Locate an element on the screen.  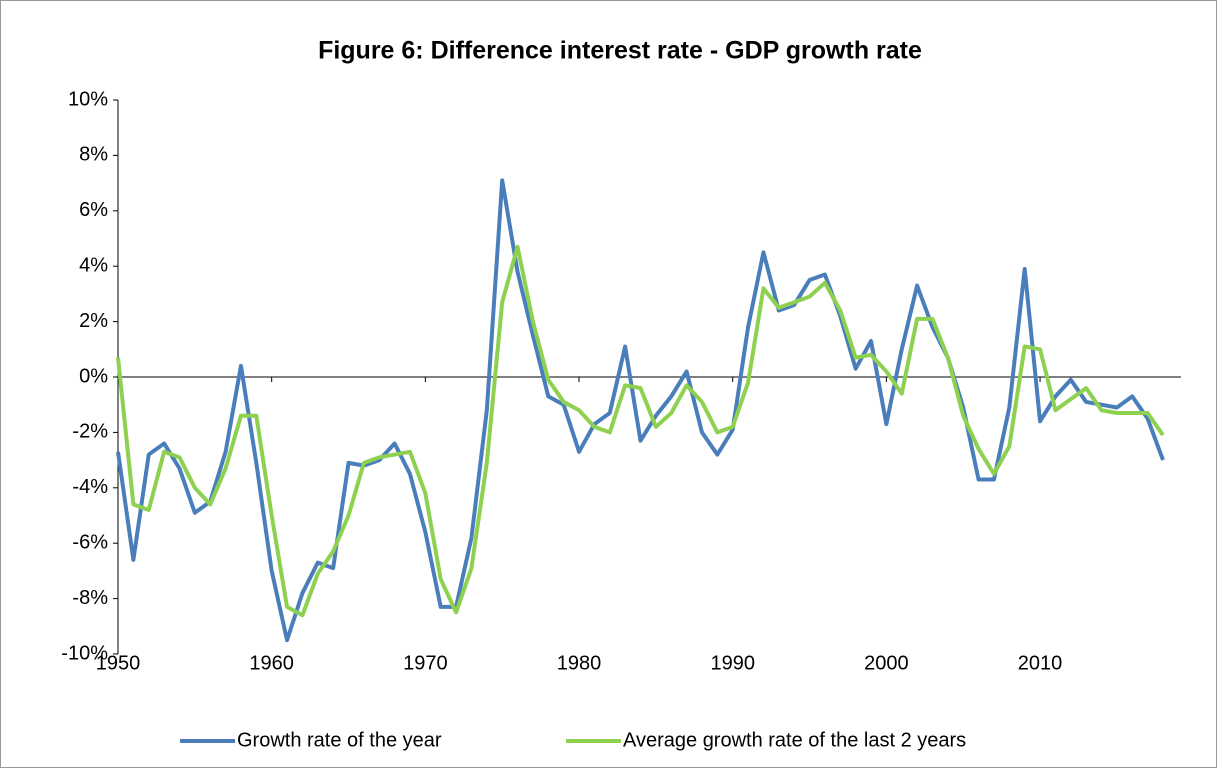
x-tick-label: 1950 is located at coordinates (118, 663).